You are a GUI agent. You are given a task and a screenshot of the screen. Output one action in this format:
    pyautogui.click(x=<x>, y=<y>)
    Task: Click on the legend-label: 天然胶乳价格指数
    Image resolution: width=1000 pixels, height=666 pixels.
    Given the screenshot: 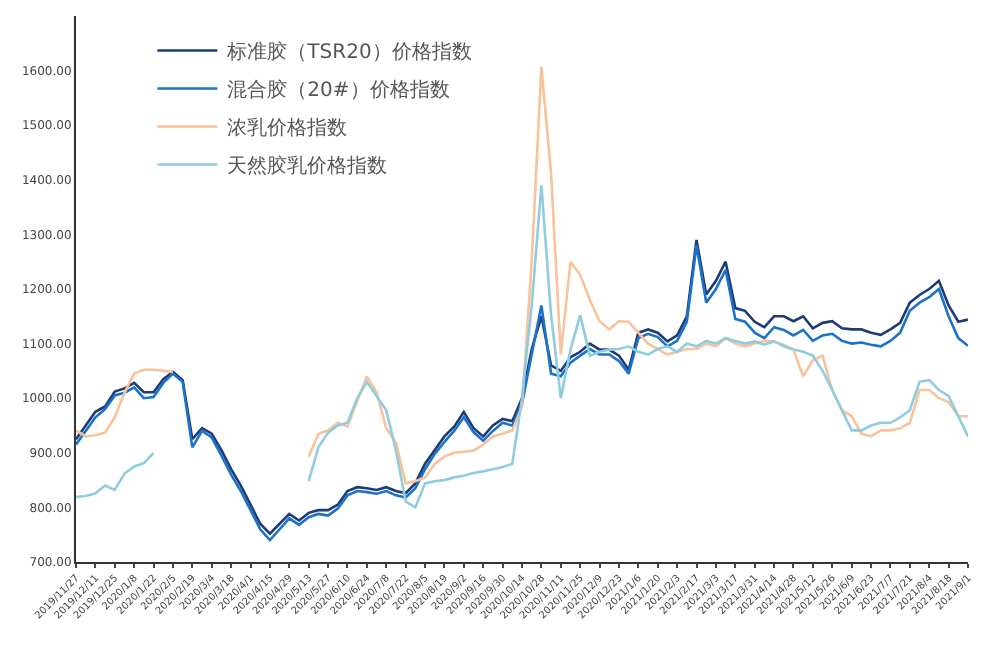 What is the action you would take?
    pyautogui.click(x=307, y=166)
    